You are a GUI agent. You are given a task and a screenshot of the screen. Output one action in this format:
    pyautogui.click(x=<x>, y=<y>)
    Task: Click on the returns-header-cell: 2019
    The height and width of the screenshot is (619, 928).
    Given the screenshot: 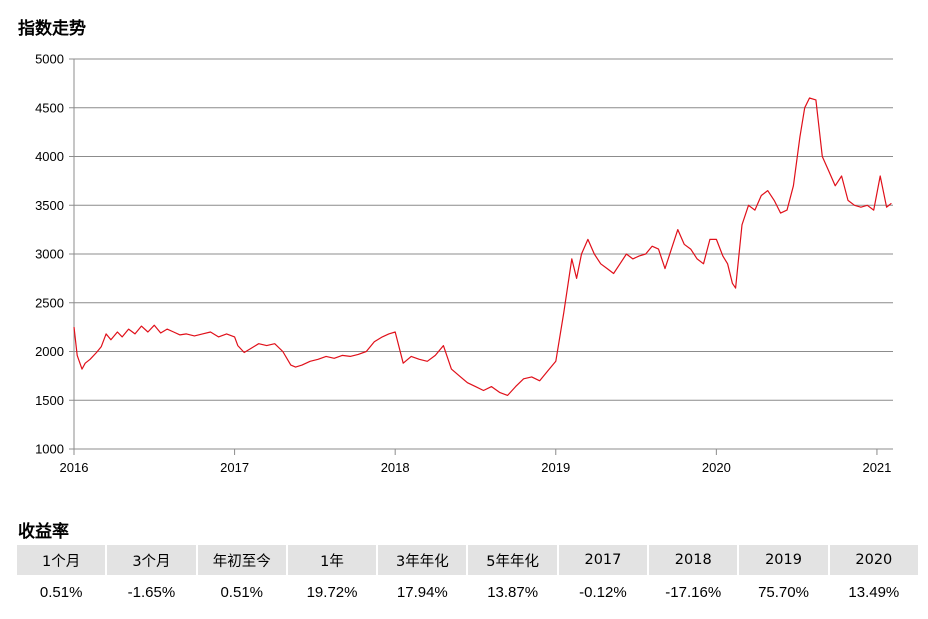 What is the action you would take?
    pyautogui.click(x=783, y=560)
    